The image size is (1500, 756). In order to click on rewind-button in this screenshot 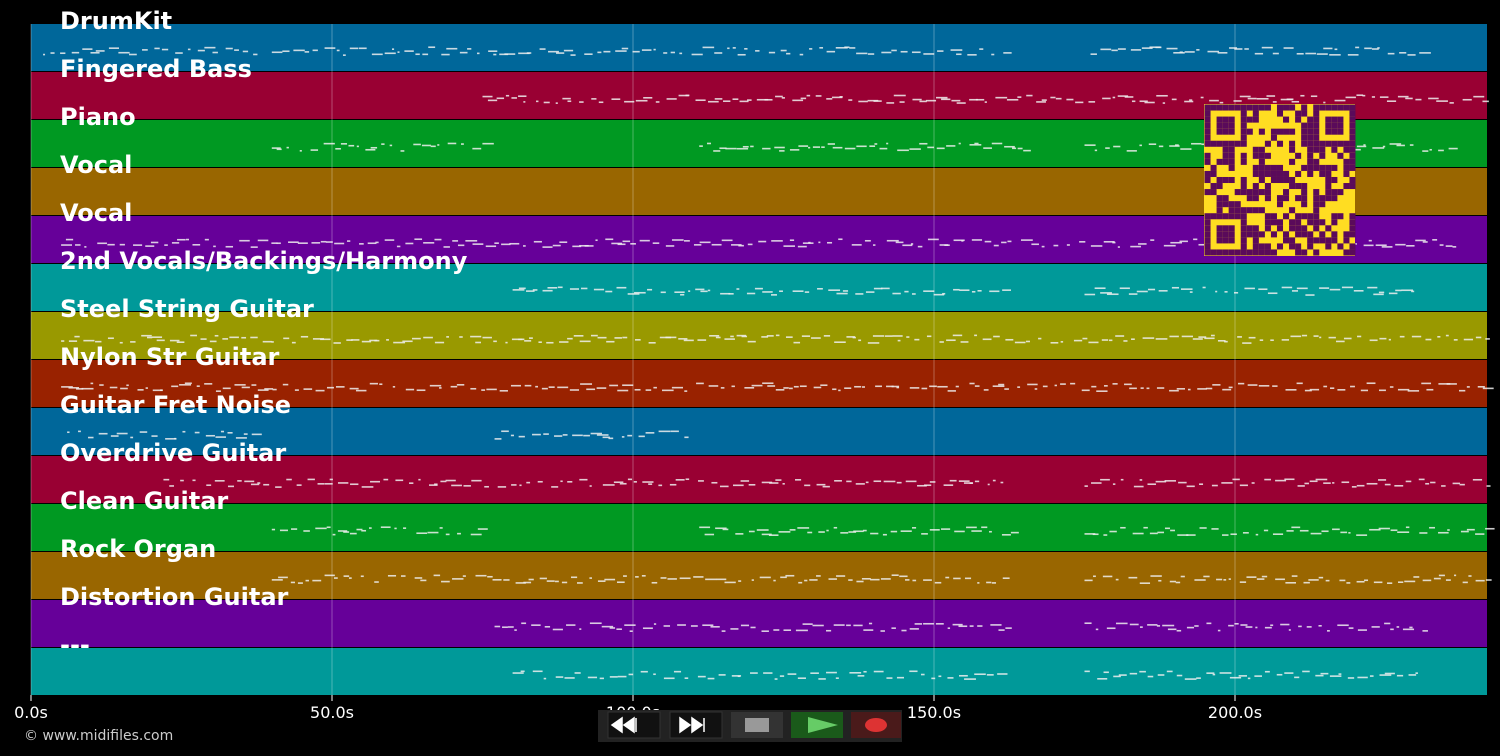, I will do `click(634, 725)`.